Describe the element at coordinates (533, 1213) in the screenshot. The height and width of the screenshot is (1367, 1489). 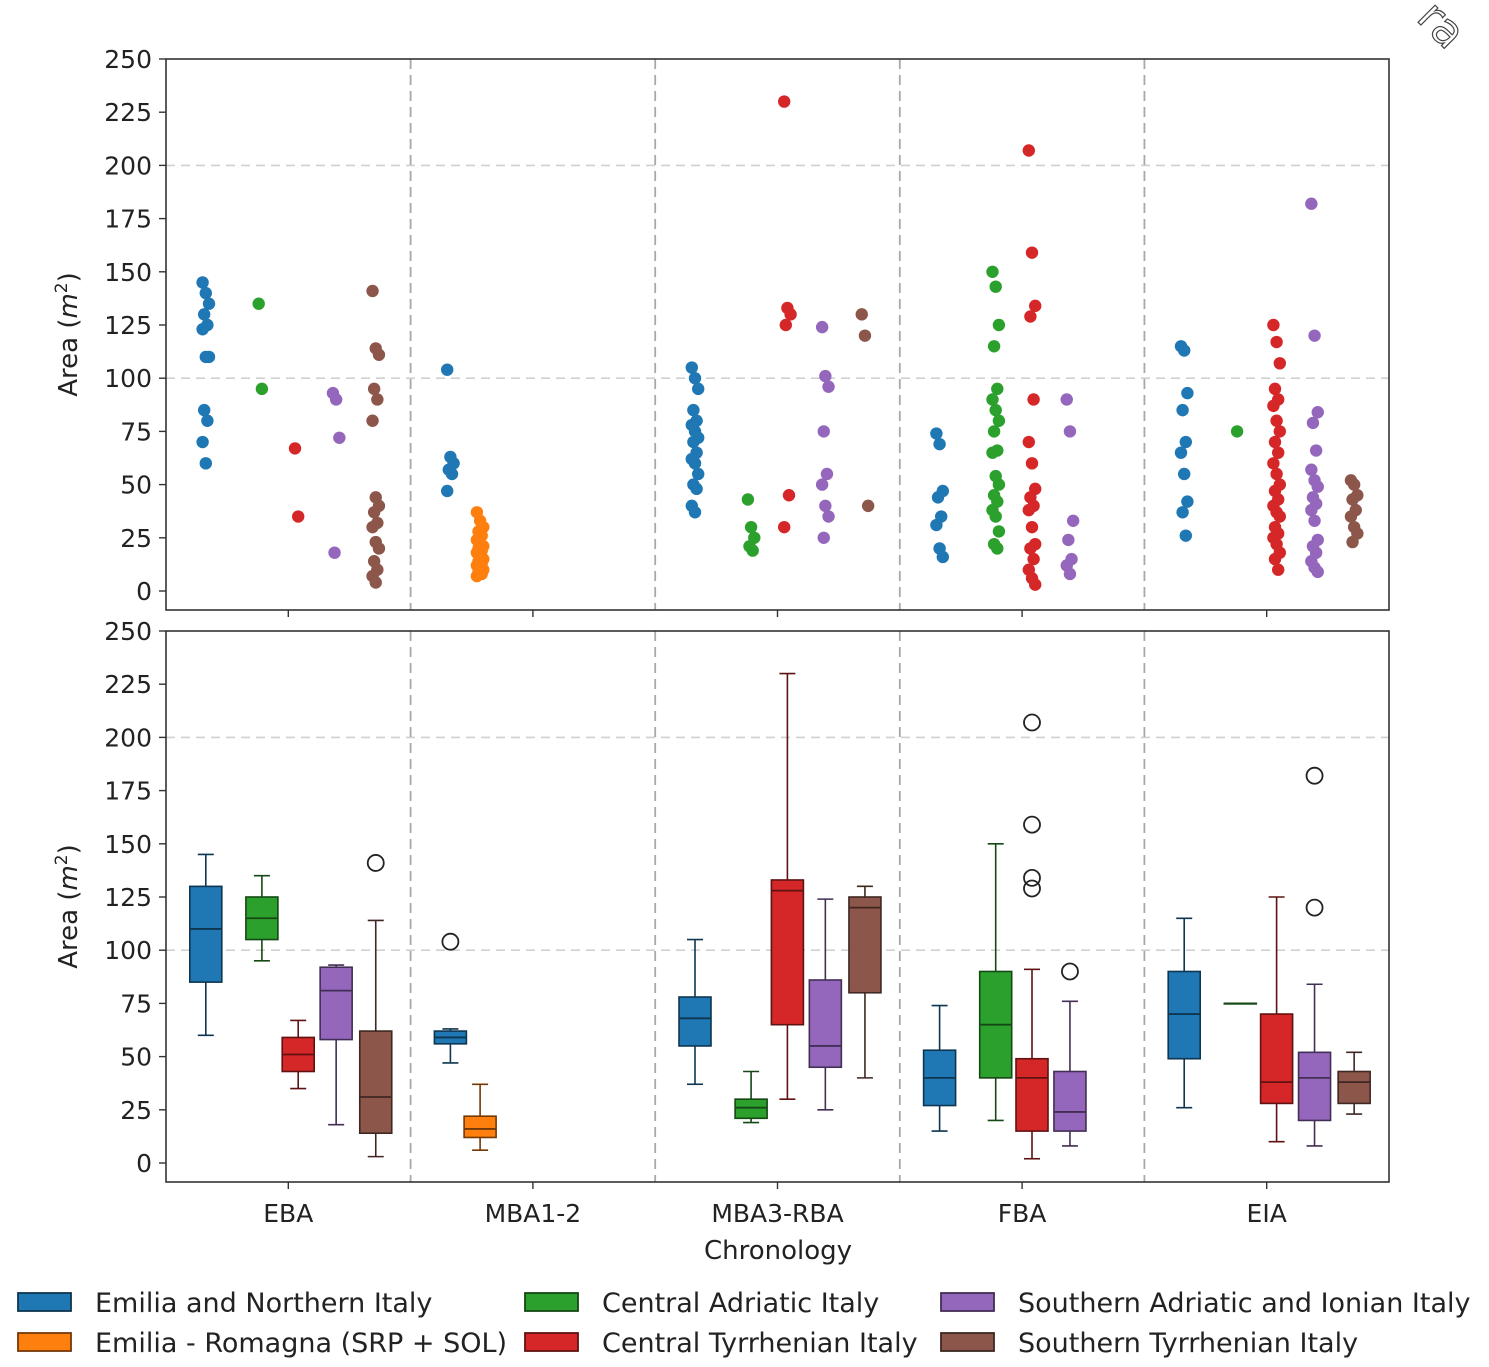
I see `x-tick-label-mba1-2: MBA1-2` at that location.